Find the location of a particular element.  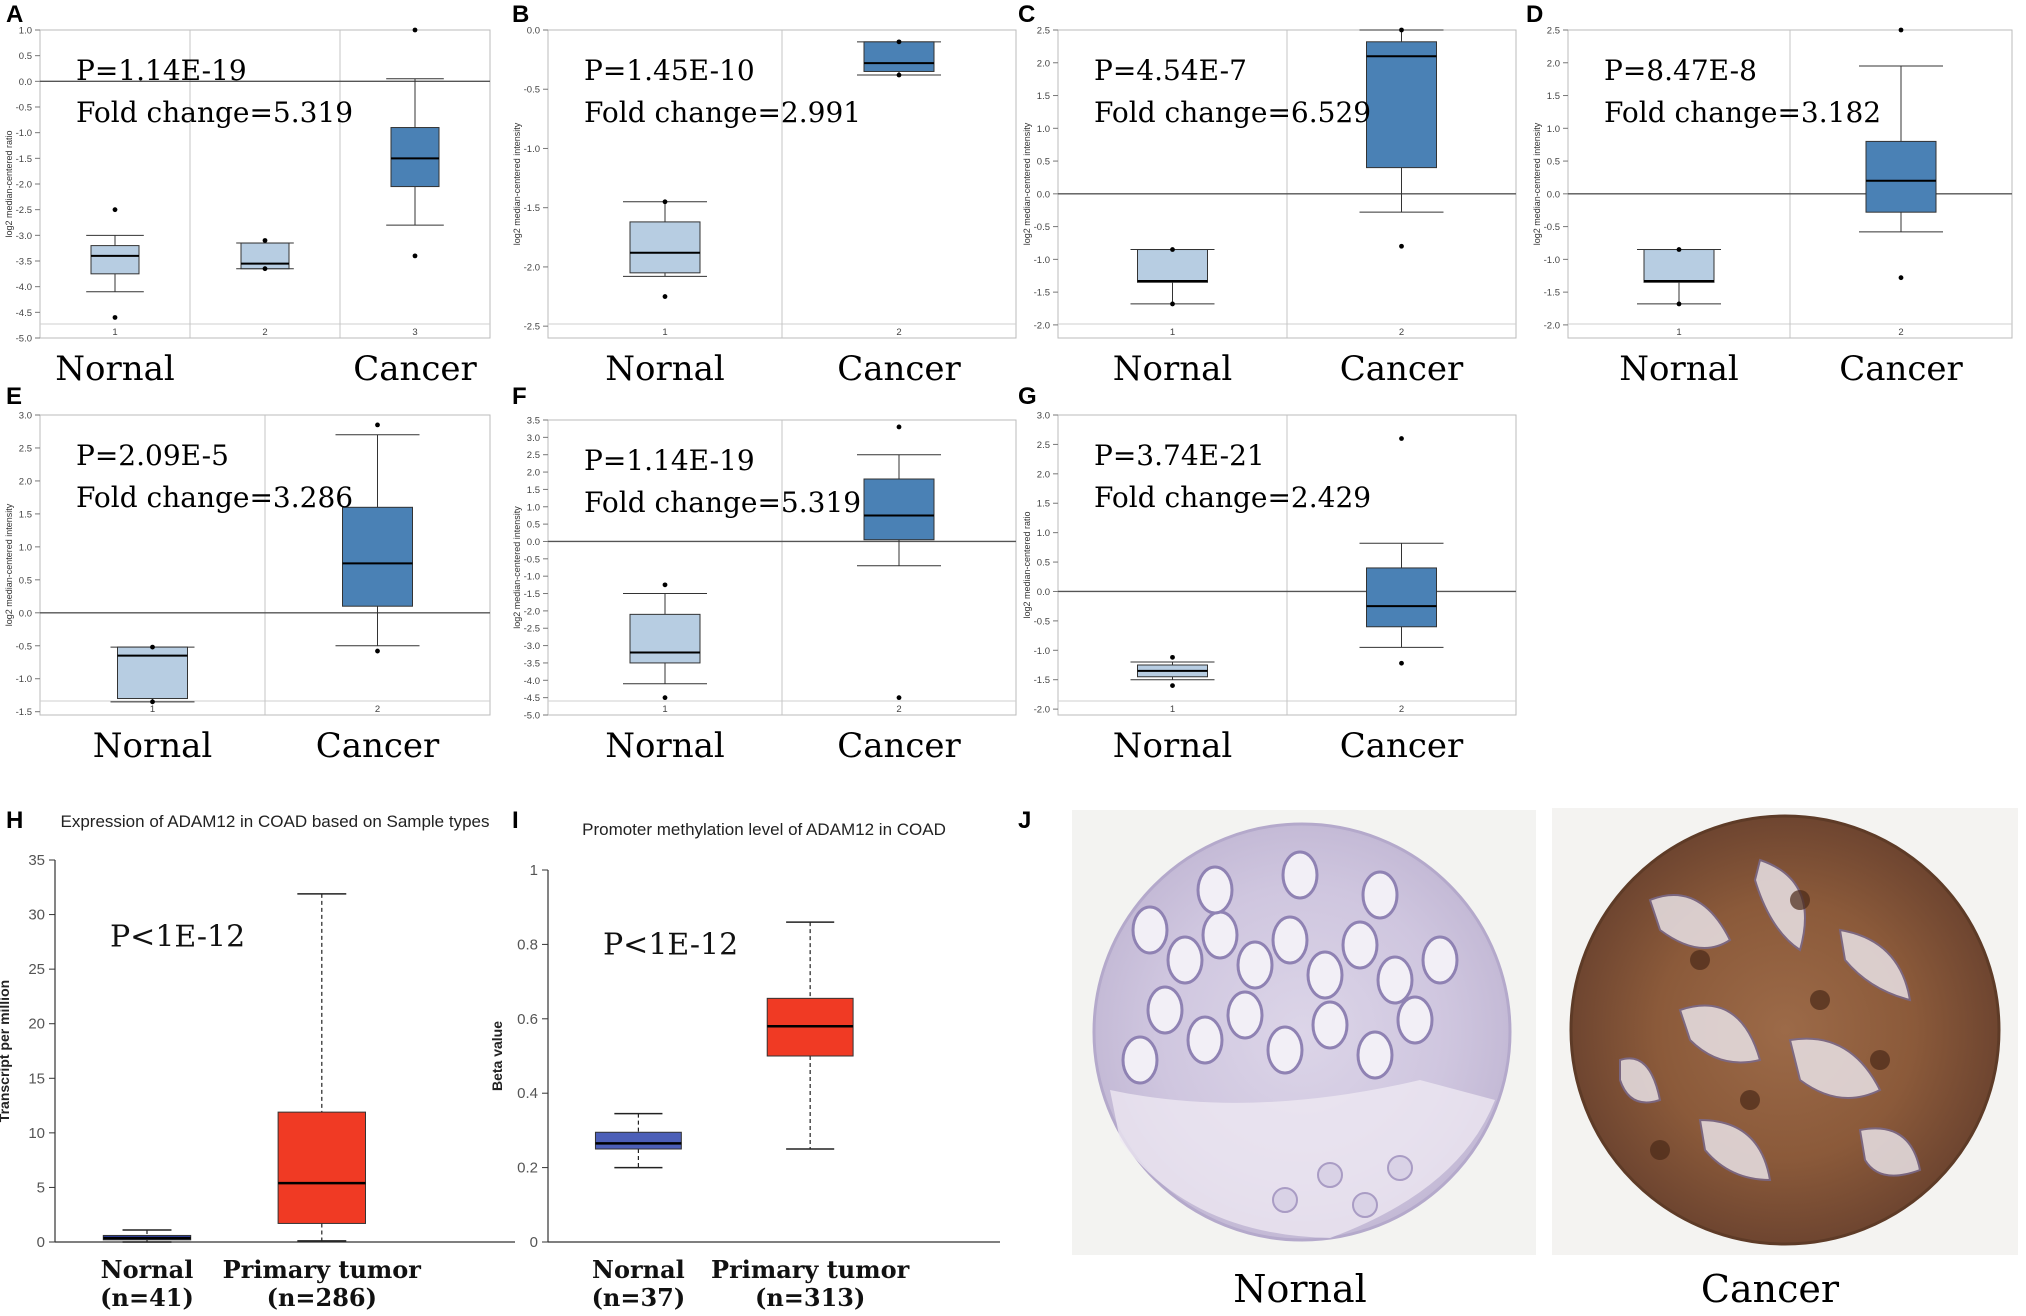

y-tick-label: -2.5 is located at coordinates (532, 327).